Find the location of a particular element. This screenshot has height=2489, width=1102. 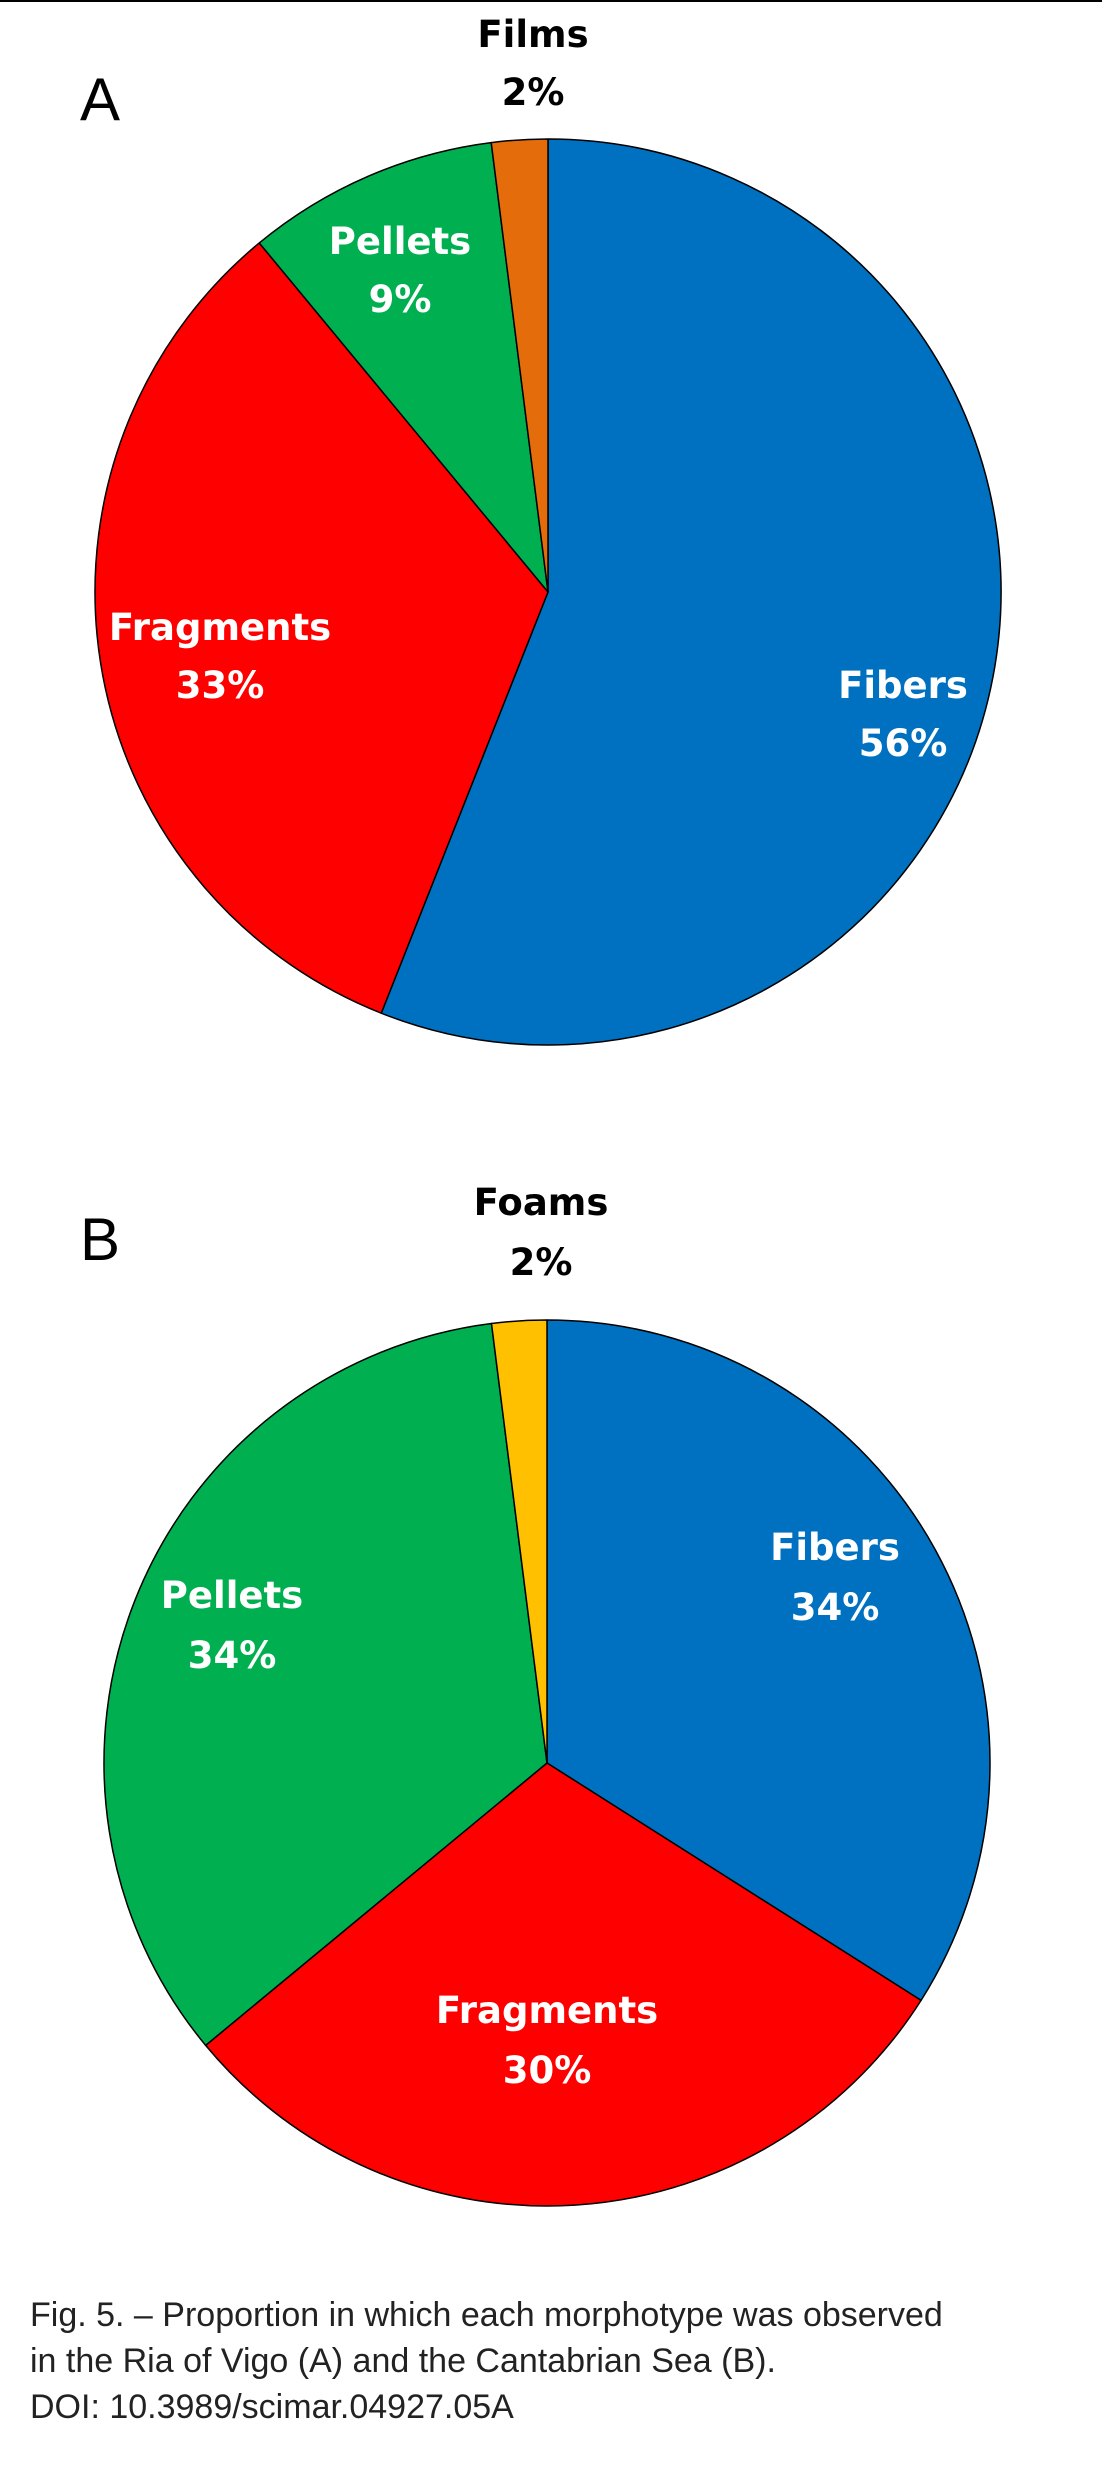

slice-value-pellets: 9% is located at coordinates (400, 299).